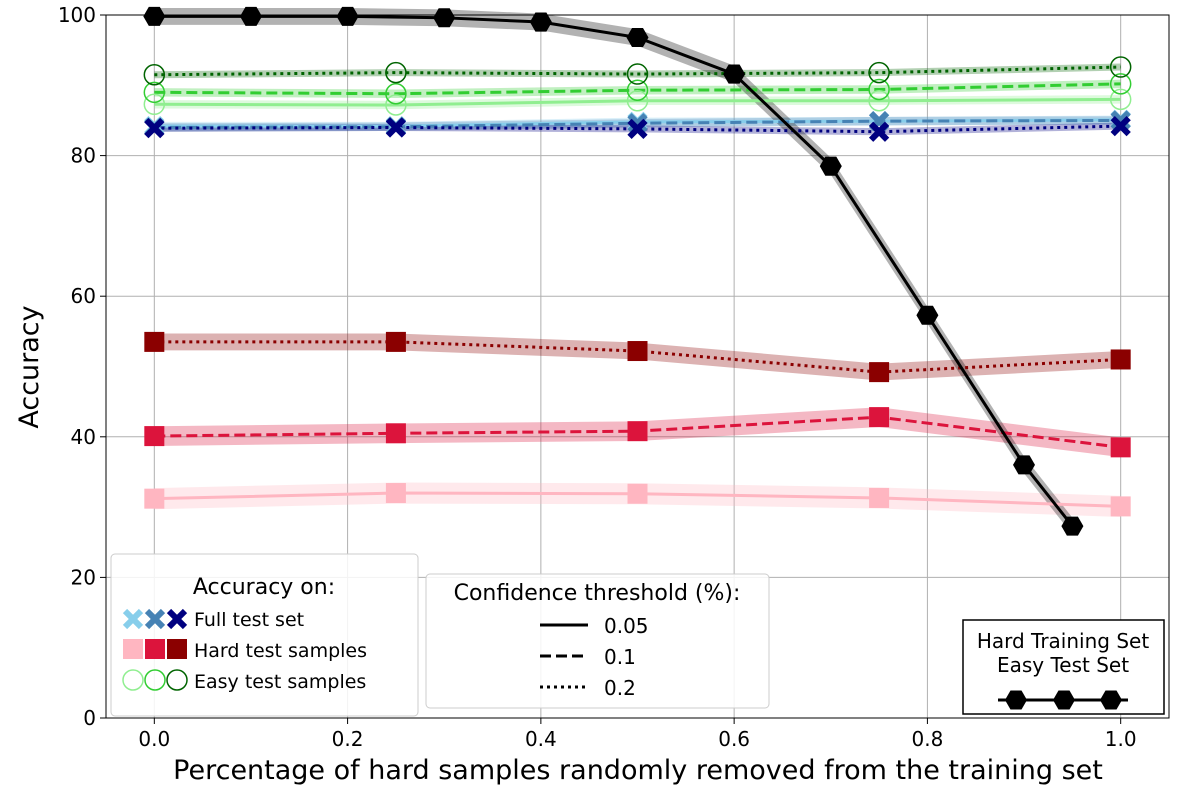 Image resolution: width=1200 pixels, height=800 pixels. What do you see at coordinates (734, 739) in the screenshot?
I see `x-tick-label: 0.6` at bounding box center [734, 739].